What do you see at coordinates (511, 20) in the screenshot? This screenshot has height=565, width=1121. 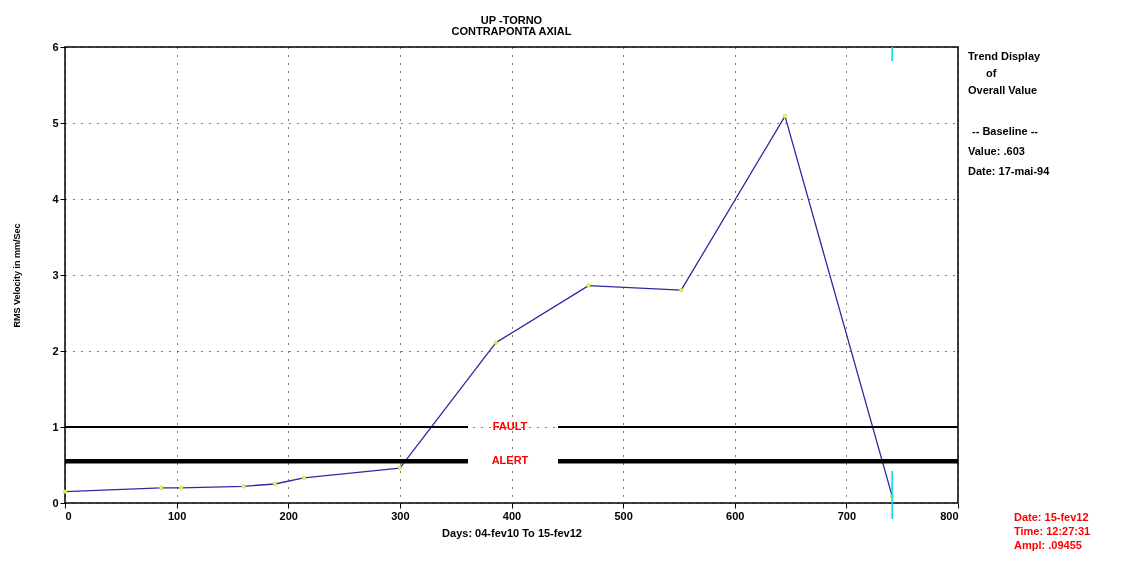 I see `chart-title: UP -TORNO` at bounding box center [511, 20].